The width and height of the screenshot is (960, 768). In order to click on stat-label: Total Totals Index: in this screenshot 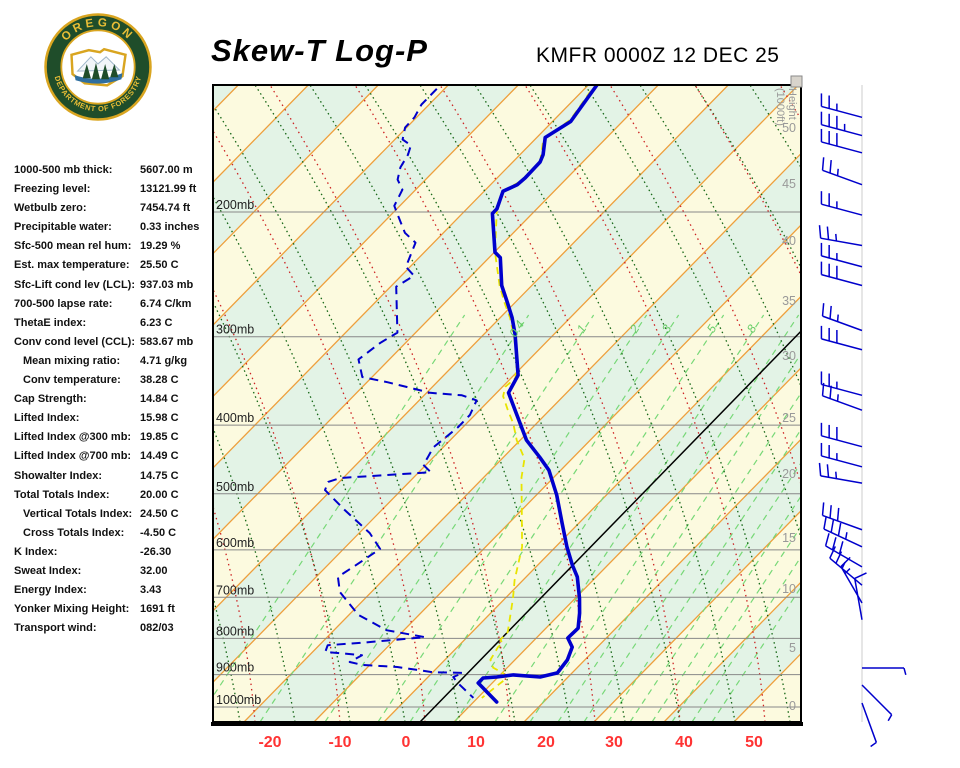, I will do `click(62, 494)`.